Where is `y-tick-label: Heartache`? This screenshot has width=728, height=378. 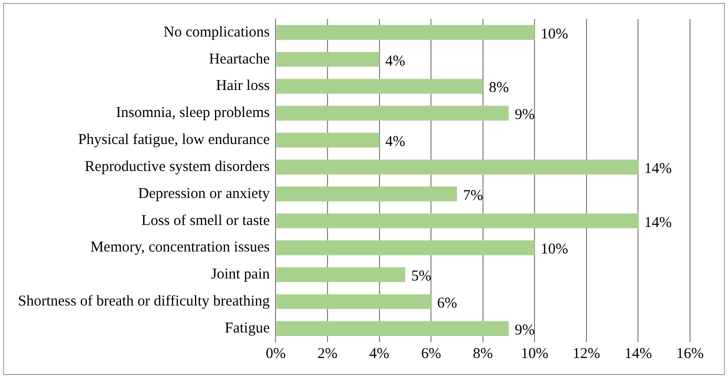 y-tick-label: Heartache is located at coordinates (239, 59).